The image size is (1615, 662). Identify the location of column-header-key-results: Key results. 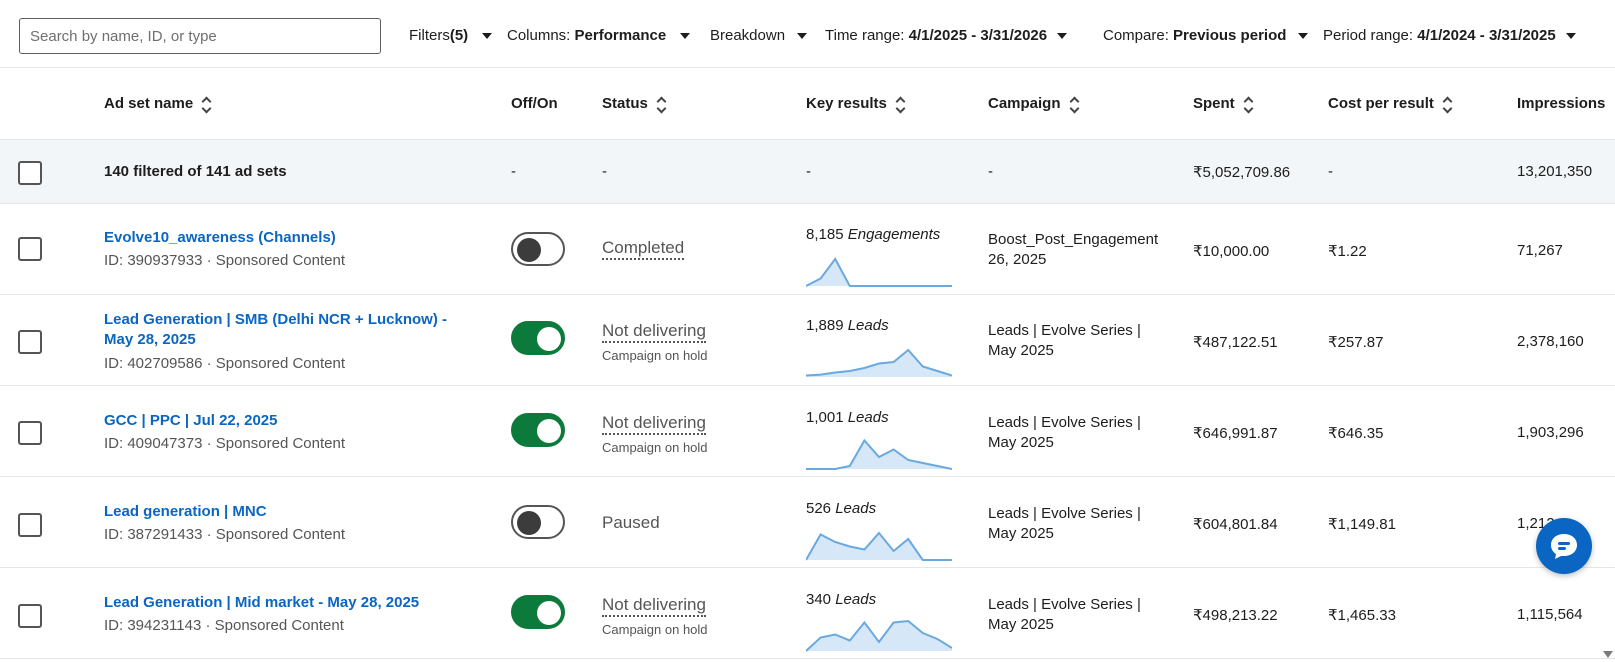
(856, 104).